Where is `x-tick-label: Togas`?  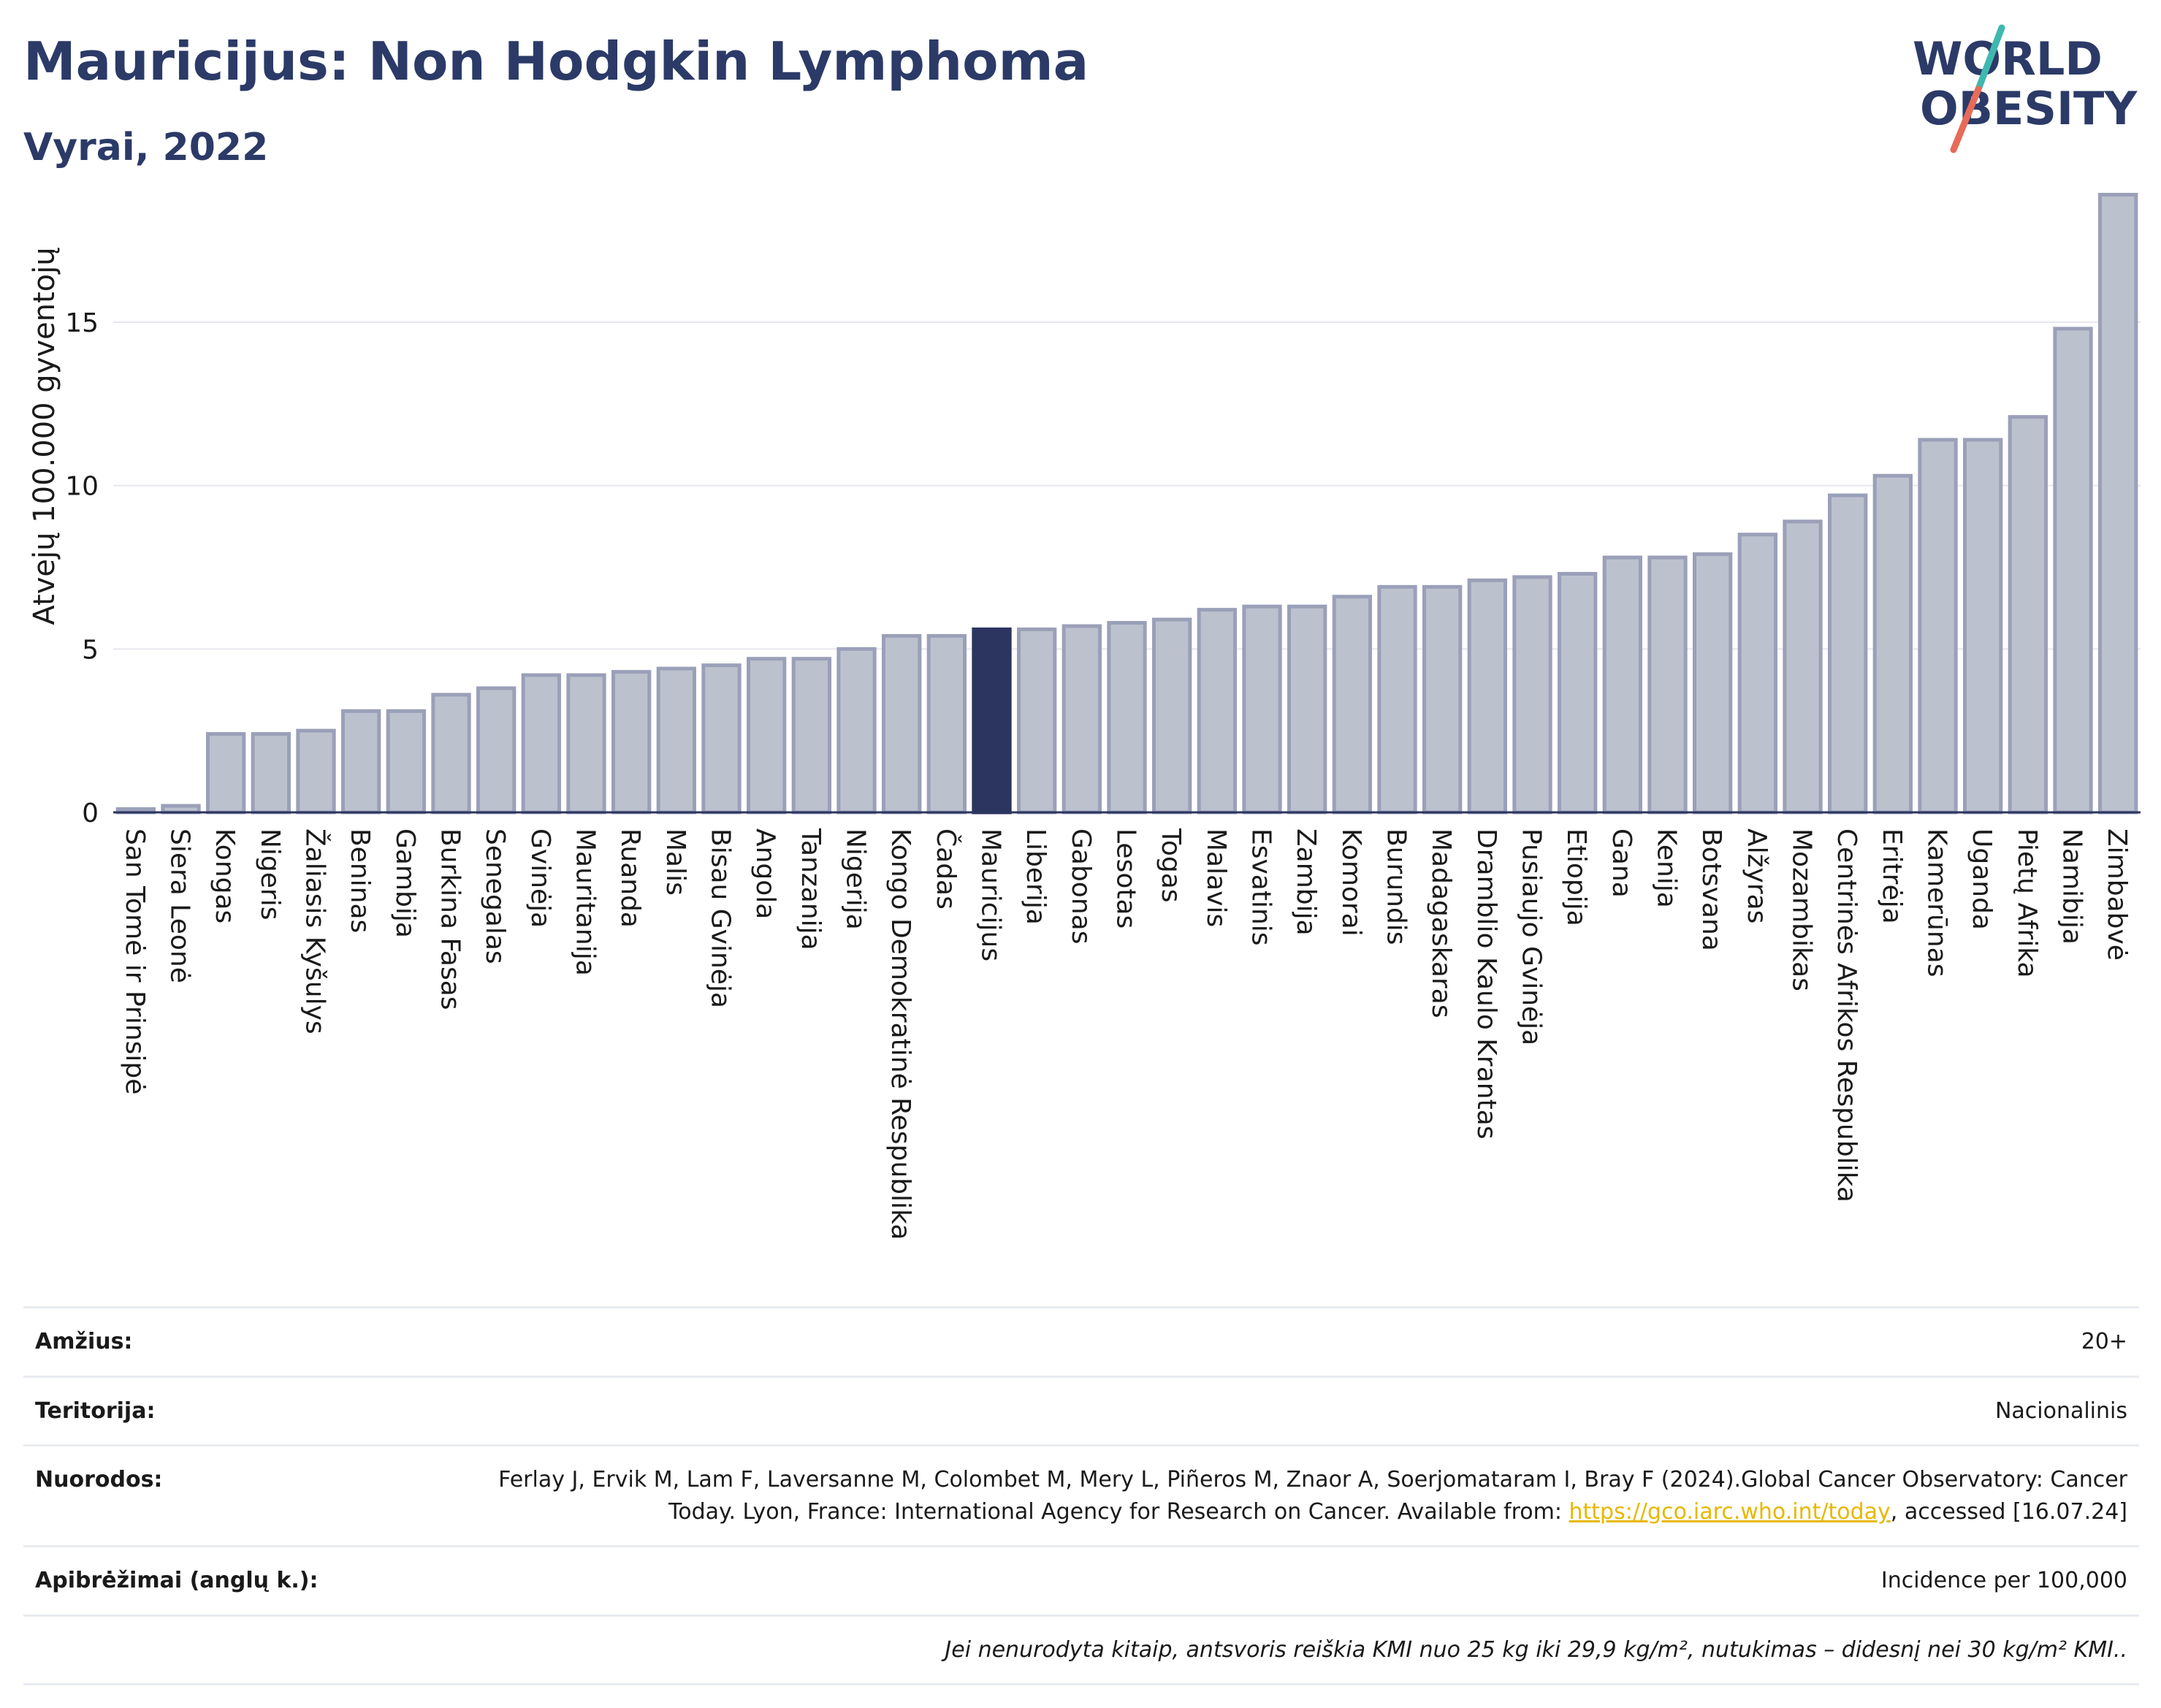
x-tick-label: Togas is located at coordinates (1171, 865).